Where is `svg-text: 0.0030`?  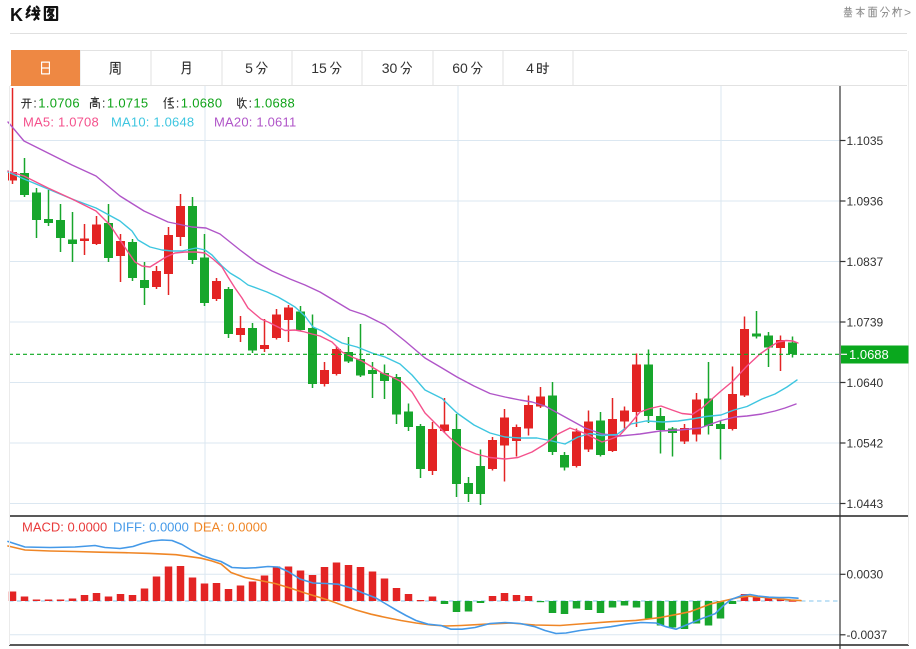
svg-text: 0.0030 is located at coordinates (865, 575).